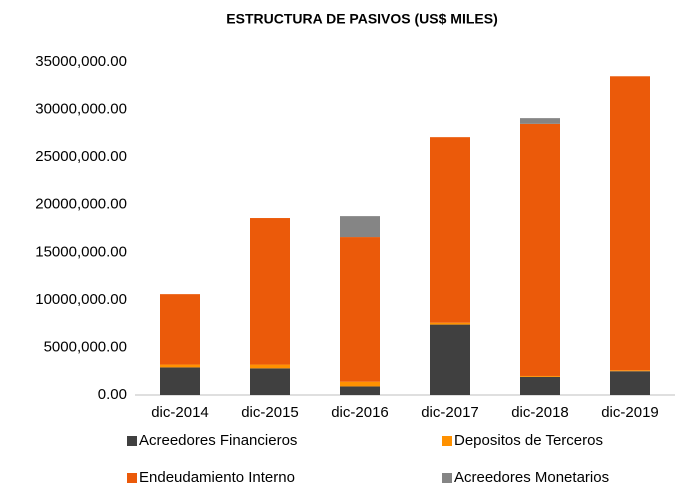  I want to click on legend-label: Acreedores Monetarios, so click(531, 477).